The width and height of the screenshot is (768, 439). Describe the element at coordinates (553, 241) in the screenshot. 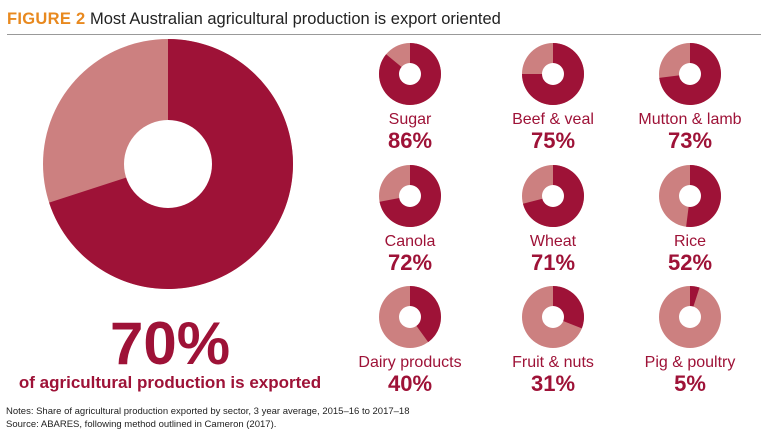

I see `sector-name: Wheat` at that location.